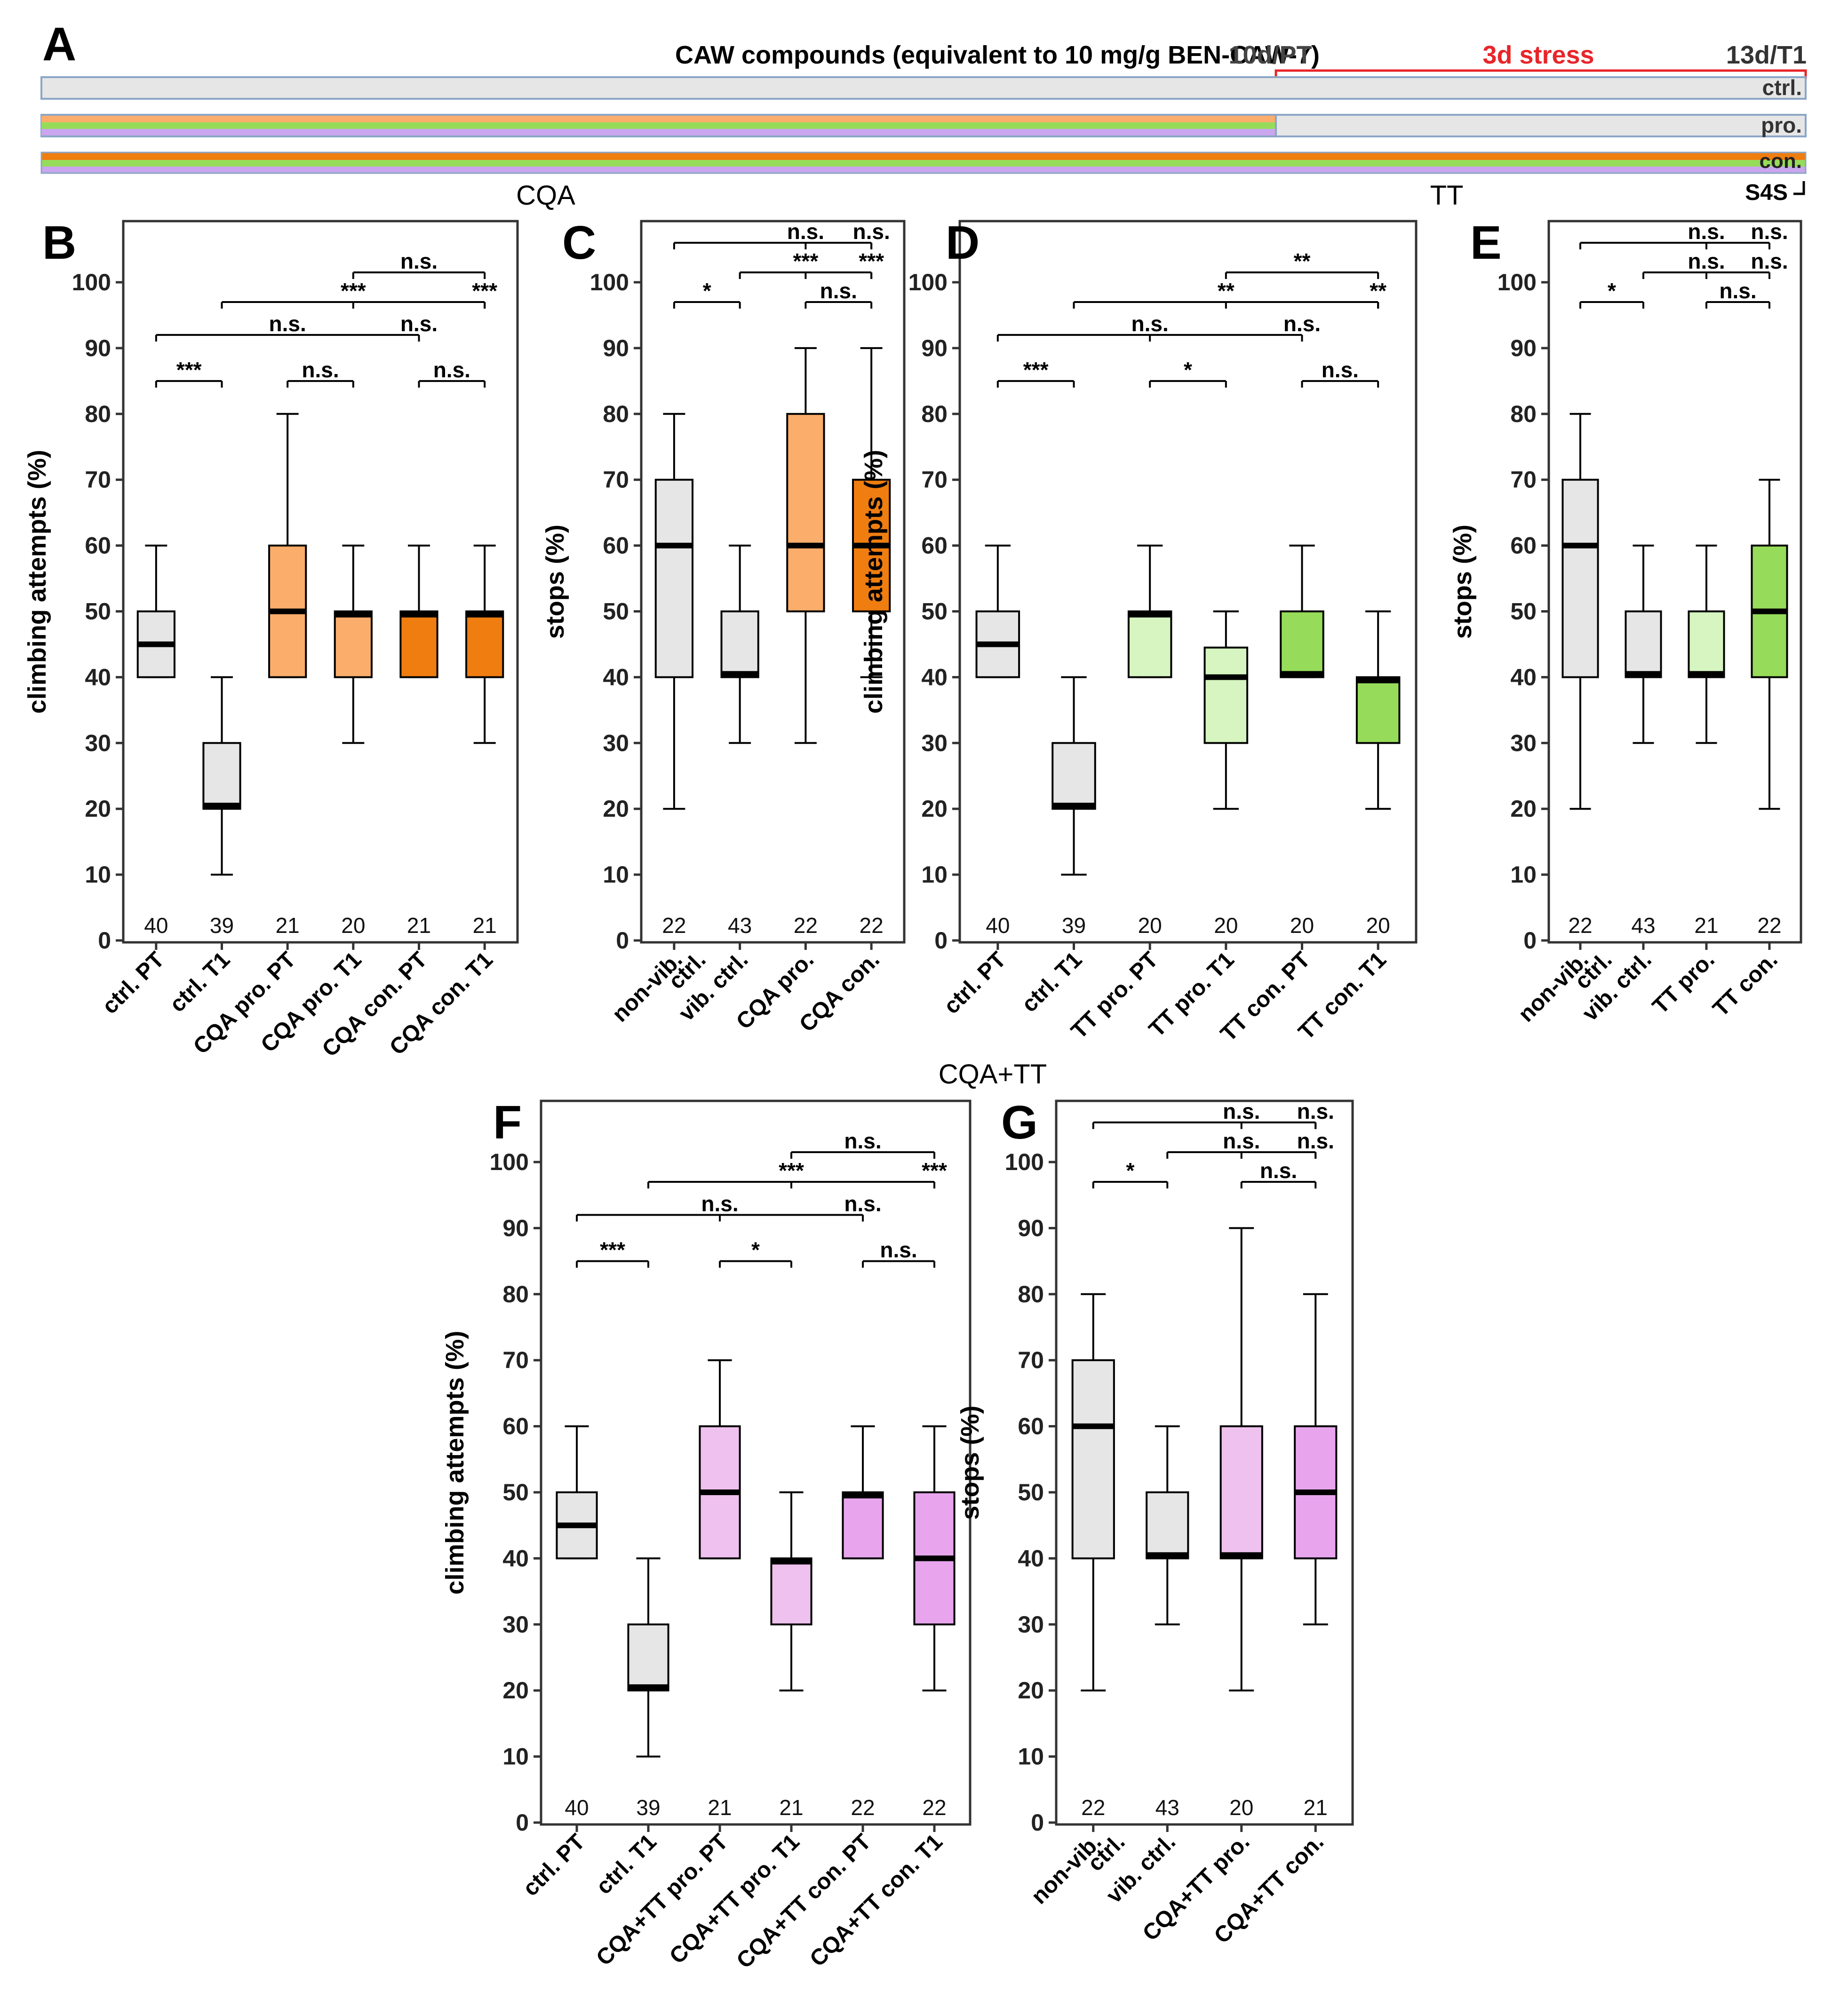 The width and height of the screenshot is (1848, 2007). Describe the element at coordinates (1031, 1228) in the screenshot. I see `y-tick-label-g: 90` at that location.